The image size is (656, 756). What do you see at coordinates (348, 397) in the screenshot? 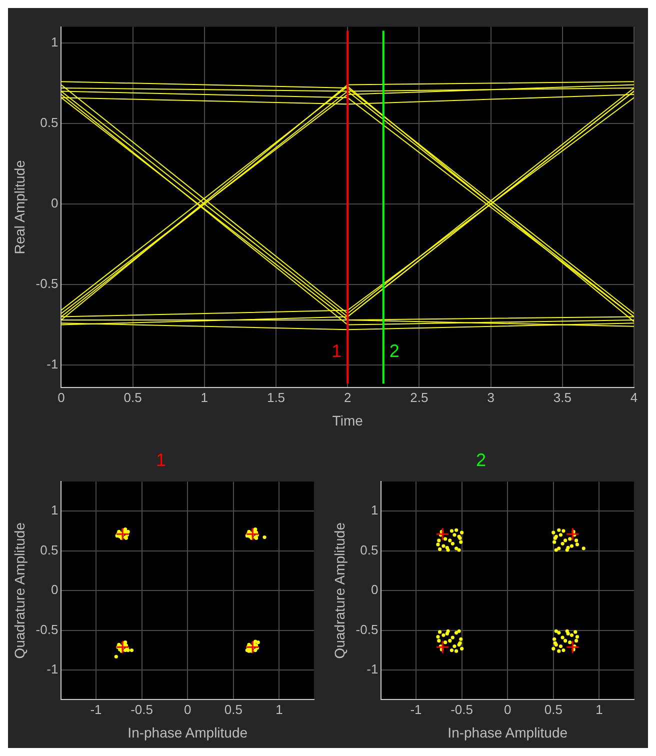
I see `x-tick-label: 2` at bounding box center [348, 397].